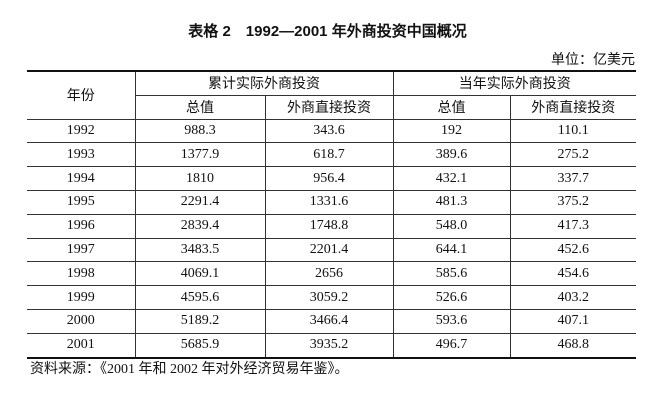 This screenshot has width=655, height=403. I want to click on year-cell: 1992, so click(81, 131).